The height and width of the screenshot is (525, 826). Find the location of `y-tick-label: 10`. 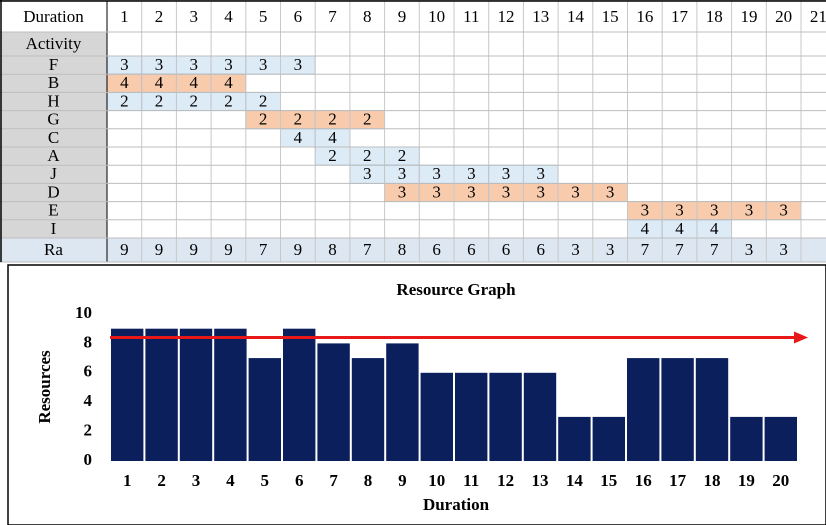

y-tick-label: 10 is located at coordinates (83, 312).